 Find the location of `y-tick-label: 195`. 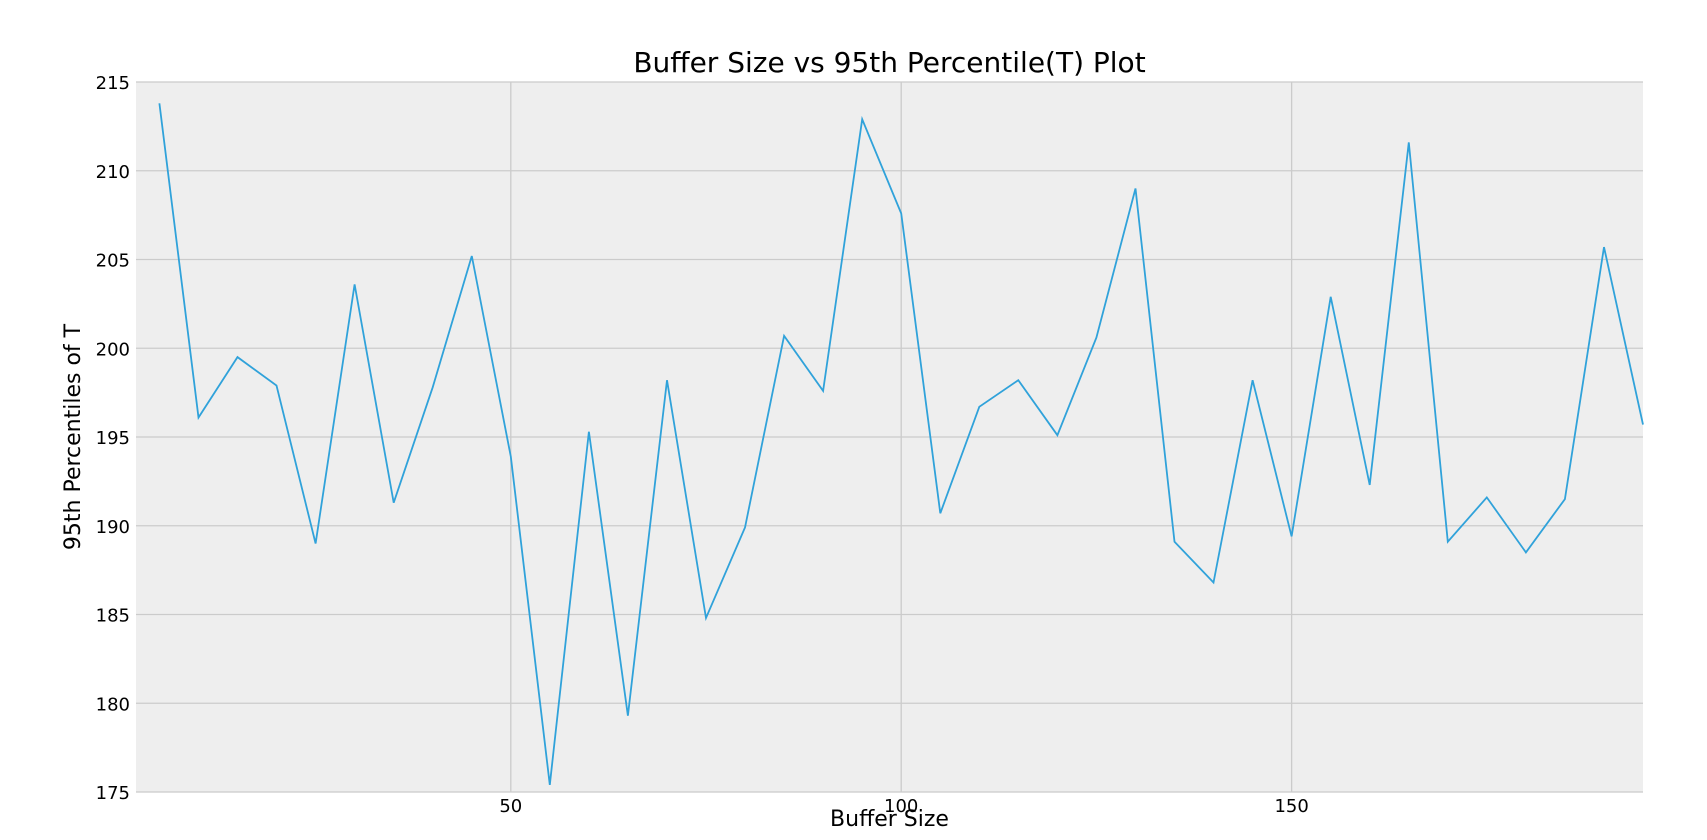

y-tick-label: 195 is located at coordinates (113, 438).